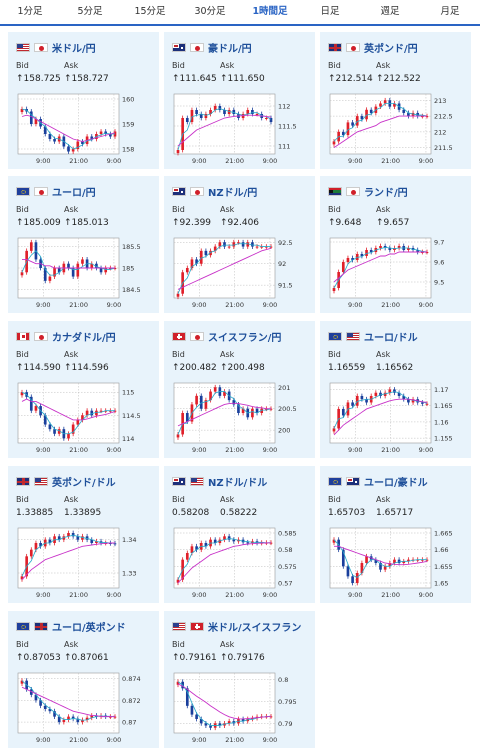 The height and width of the screenshot is (754, 480). I want to click on chart-svg: 9:00 21:00 9:00 0.874 0.872 0.87, so click(79, 708).